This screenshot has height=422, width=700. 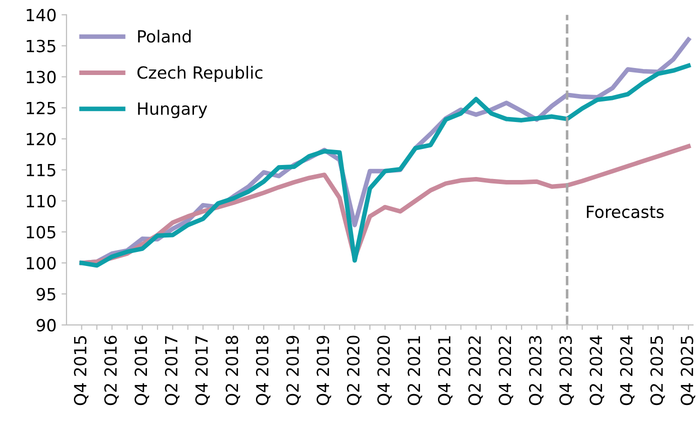 I want to click on x-tick-label: Q2 2022, so click(x=475, y=371).